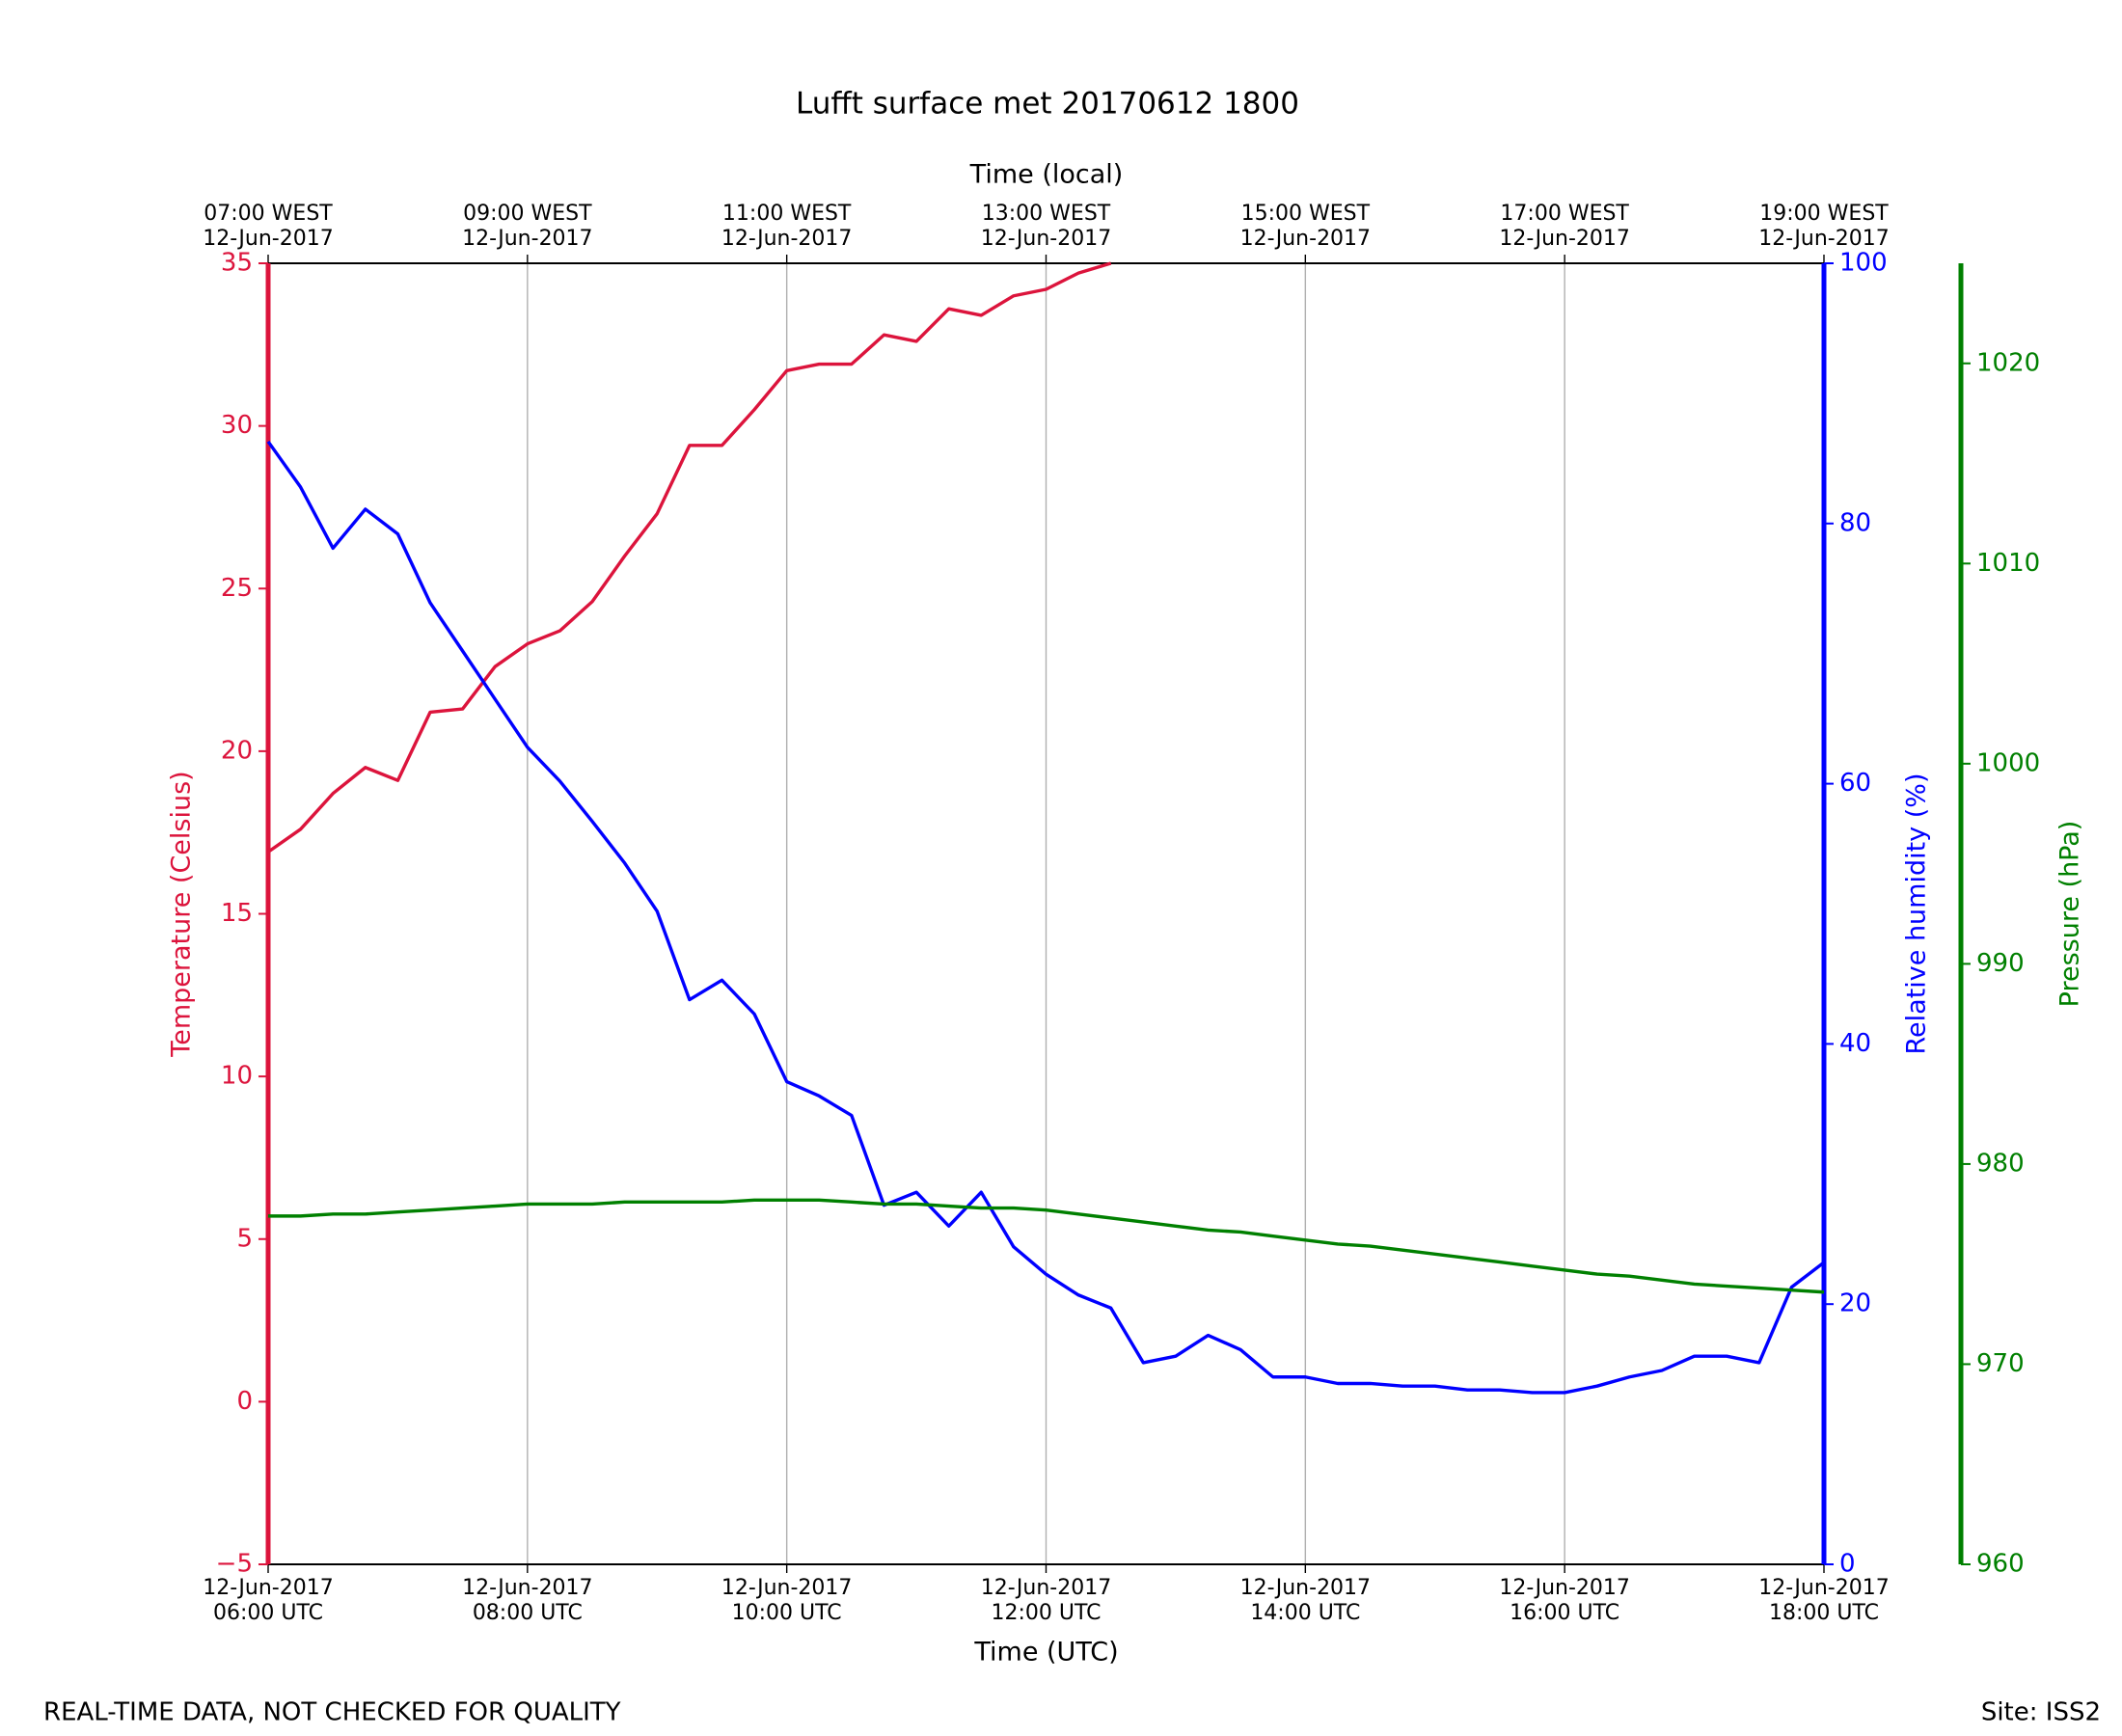 Image resolution: width=2122 pixels, height=1736 pixels. I want to click on x-tick-label: 12-Jun-2017 12:00 UTC, so click(1046, 1600).